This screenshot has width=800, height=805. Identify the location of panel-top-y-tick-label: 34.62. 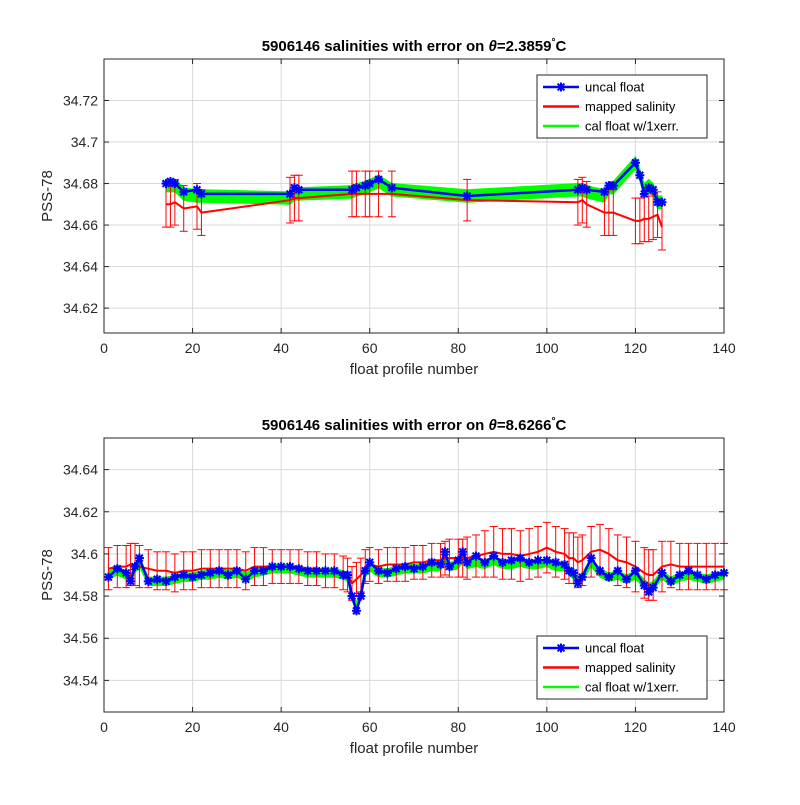
(80, 308).